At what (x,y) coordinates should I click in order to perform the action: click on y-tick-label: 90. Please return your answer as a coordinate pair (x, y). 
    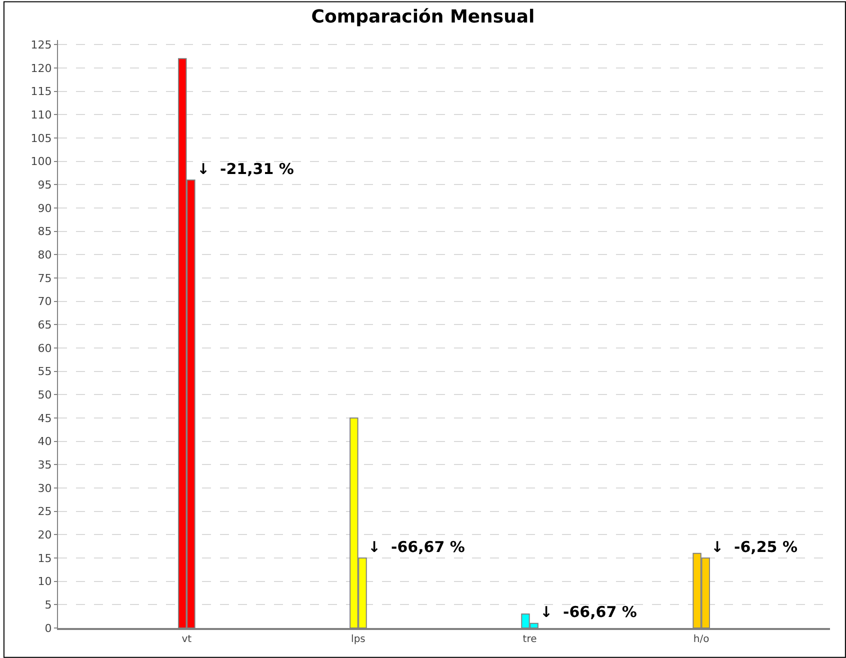
    Looking at the image, I should click on (45, 208).